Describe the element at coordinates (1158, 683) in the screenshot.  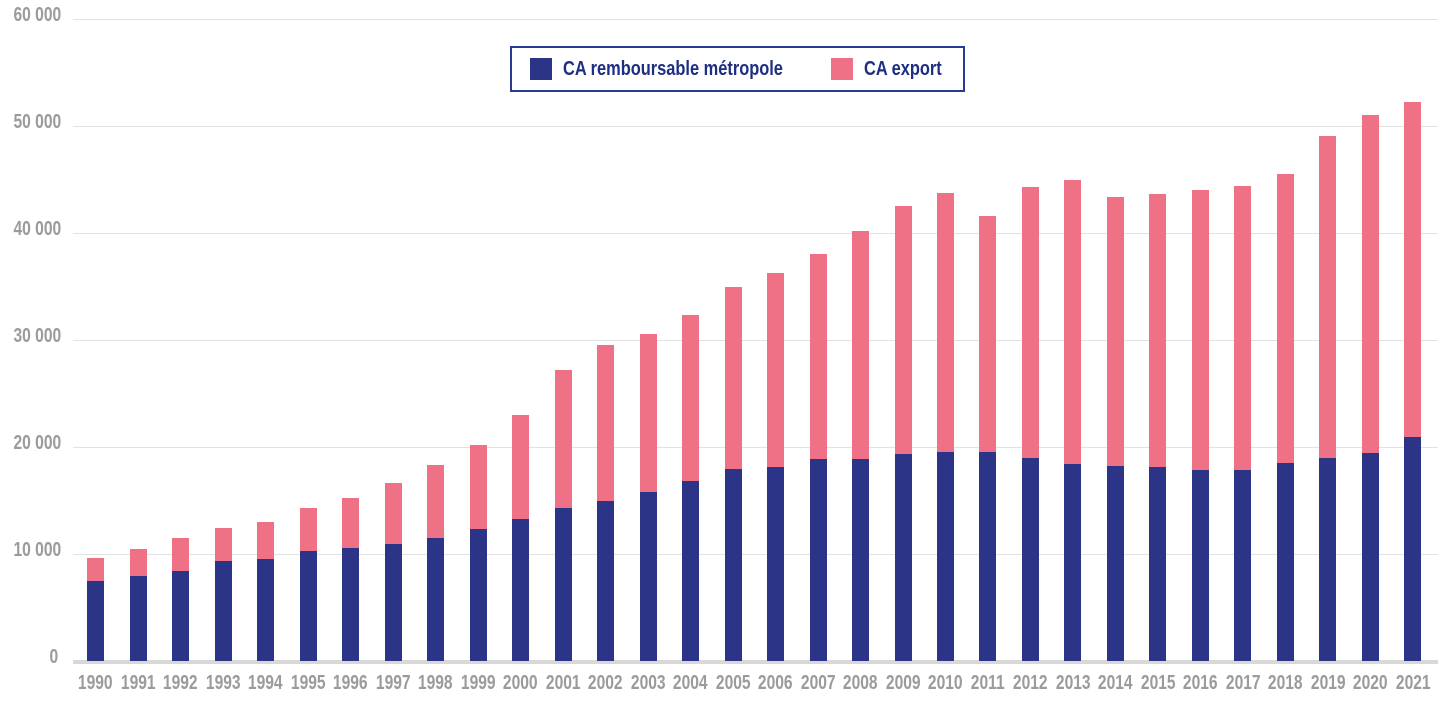
I see `x-tick-label-2015: 2015` at that location.